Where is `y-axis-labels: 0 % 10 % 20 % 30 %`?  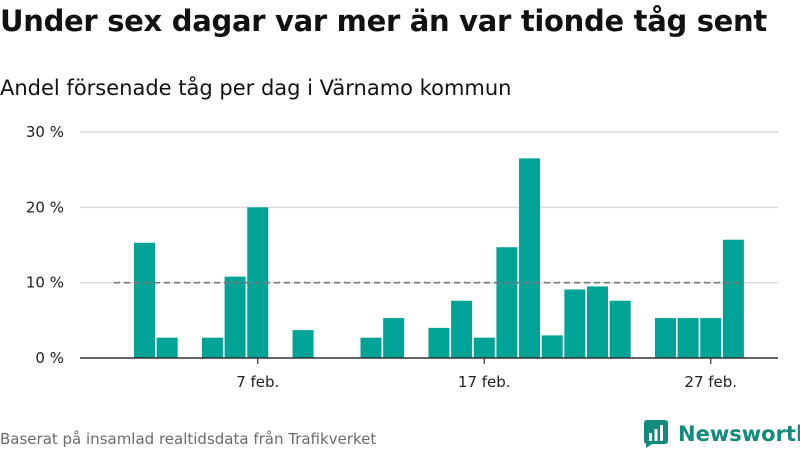
y-axis-labels: 0 % 10 % 20 % 30 % is located at coordinates (45, 245).